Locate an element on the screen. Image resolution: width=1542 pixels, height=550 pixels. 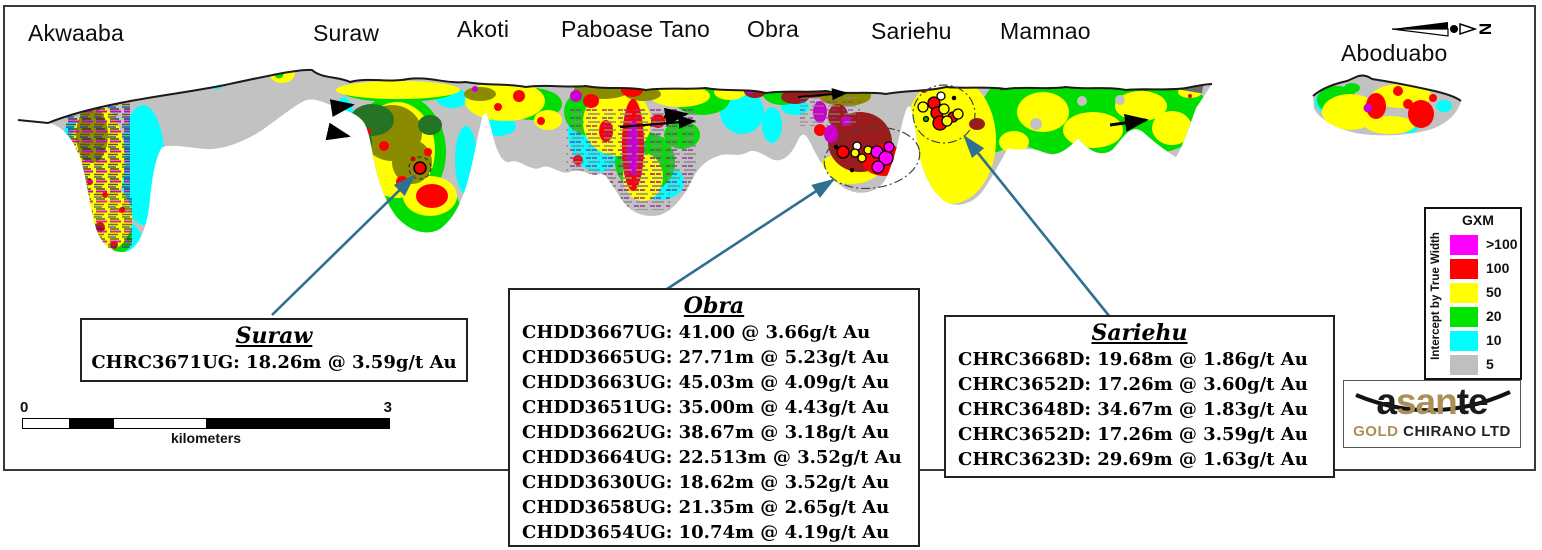
obra-intercept: CHDD3654UG: 10.74m @ 4.19g/t Au is located at coordinates (706, 532).